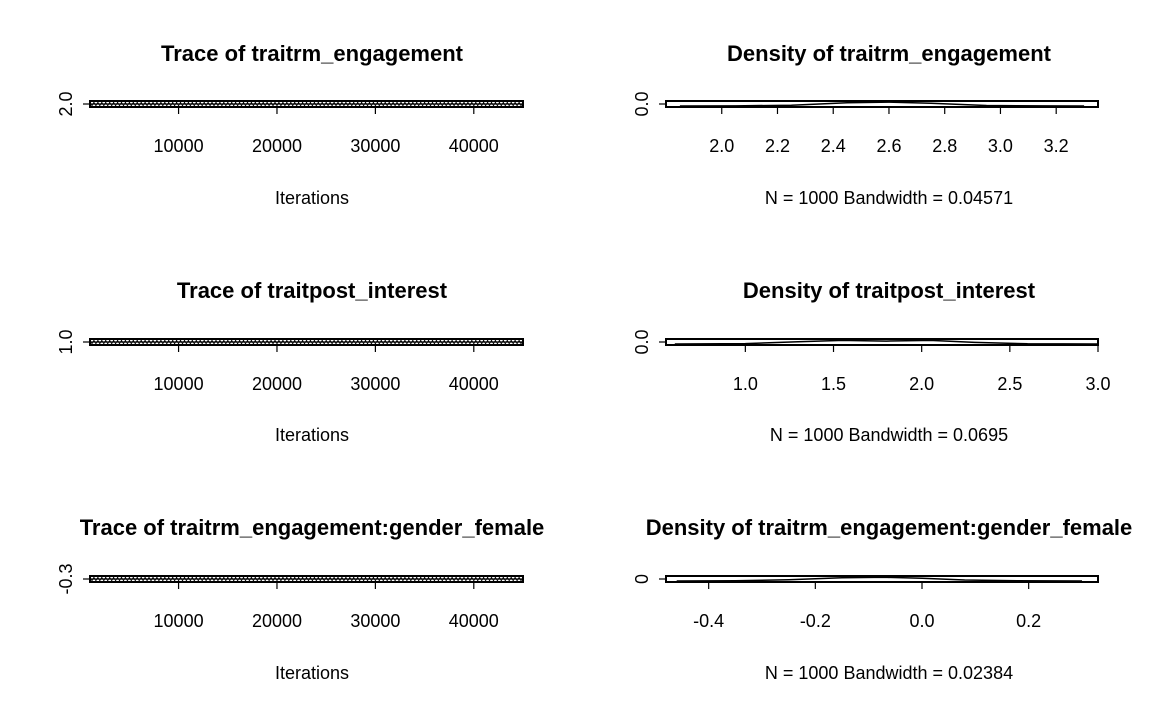 The image size is (1152, 711). What do you see at coordinates (708, 621) in the screenshot?
I see `x-tick-label: -0.4` at bounding box center [708, 621].